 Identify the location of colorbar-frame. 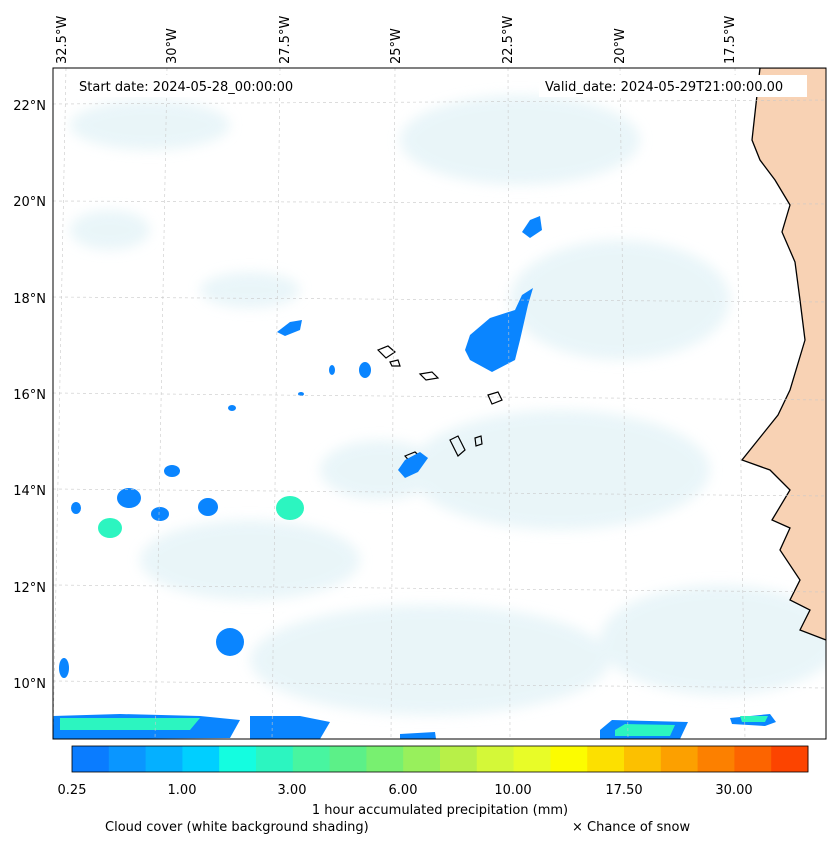
(440, 759).